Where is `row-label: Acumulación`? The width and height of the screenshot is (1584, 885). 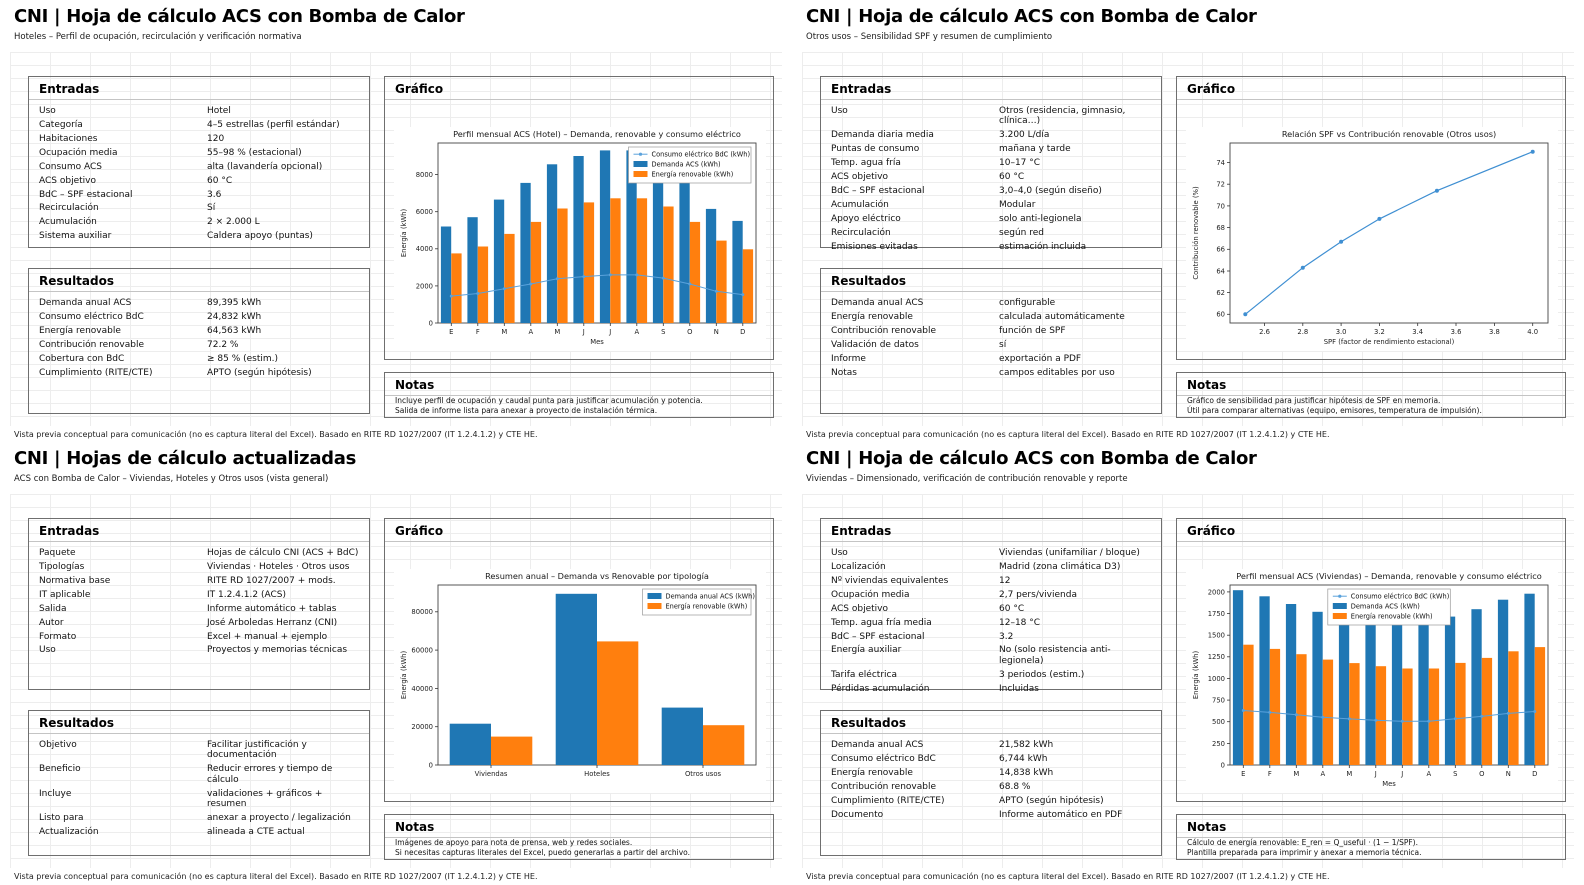 row-label: Acumulación is located at coordinates (68, 222).